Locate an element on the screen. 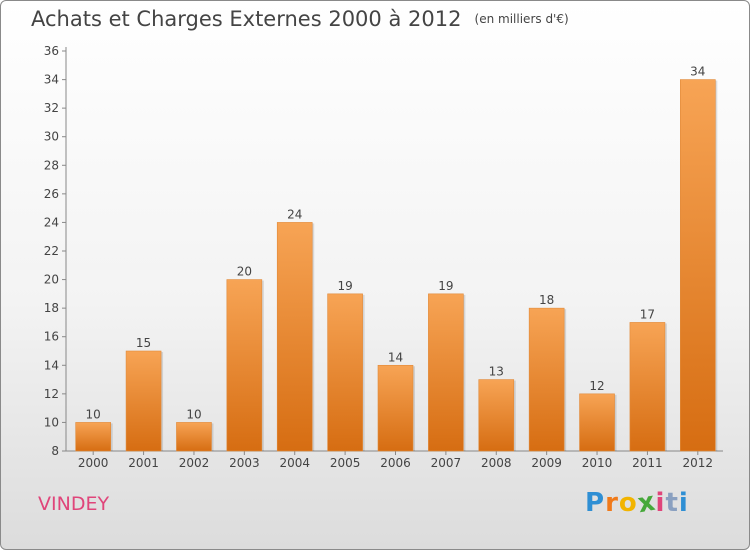 This screenshot has width=750, height=550. y-tick-label: 24 is located at coordinates (51, 222).